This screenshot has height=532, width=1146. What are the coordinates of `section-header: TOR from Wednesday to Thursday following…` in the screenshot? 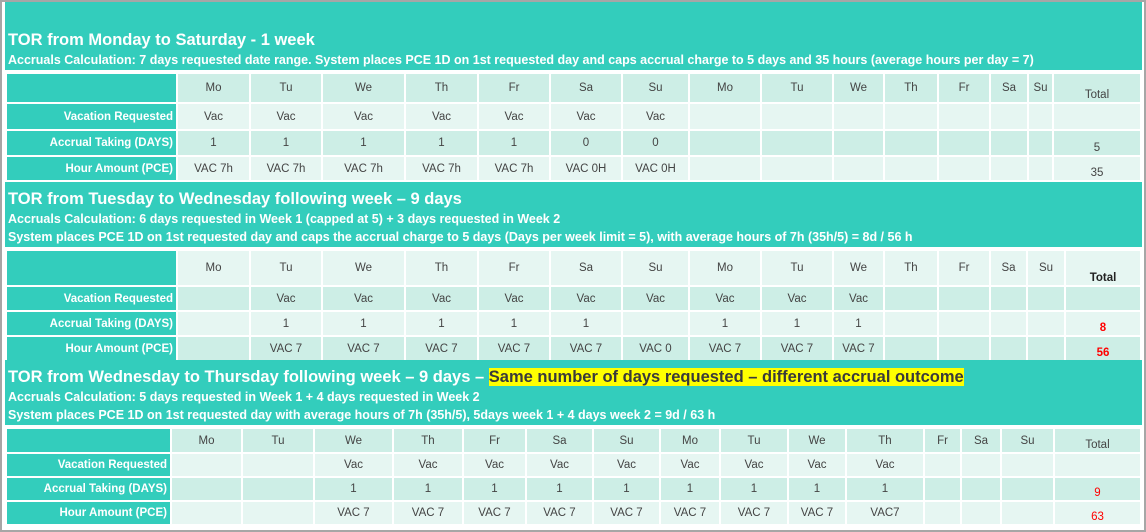 It's located at (573, 393).